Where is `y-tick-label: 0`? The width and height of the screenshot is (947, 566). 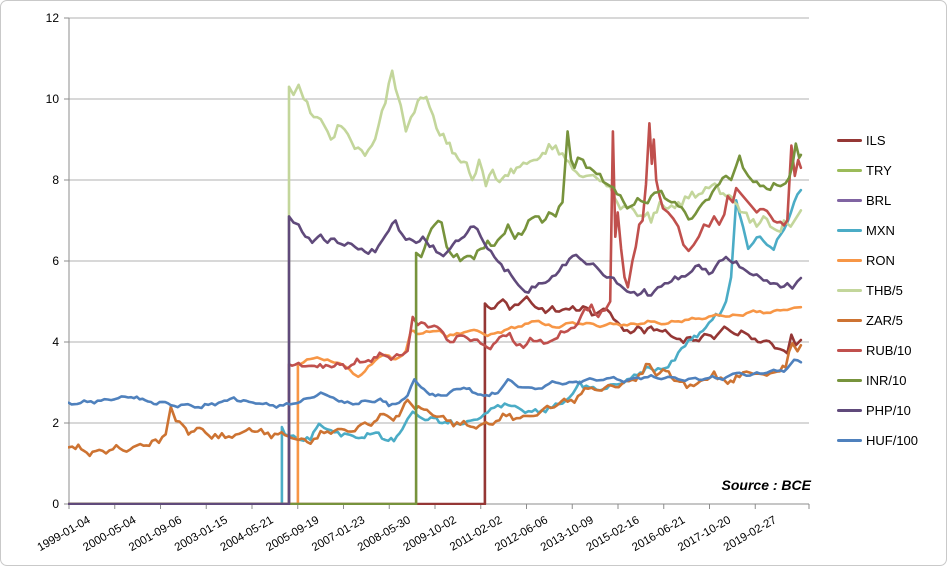 y-tick-label: 0 is located at coordinates (55, 504).